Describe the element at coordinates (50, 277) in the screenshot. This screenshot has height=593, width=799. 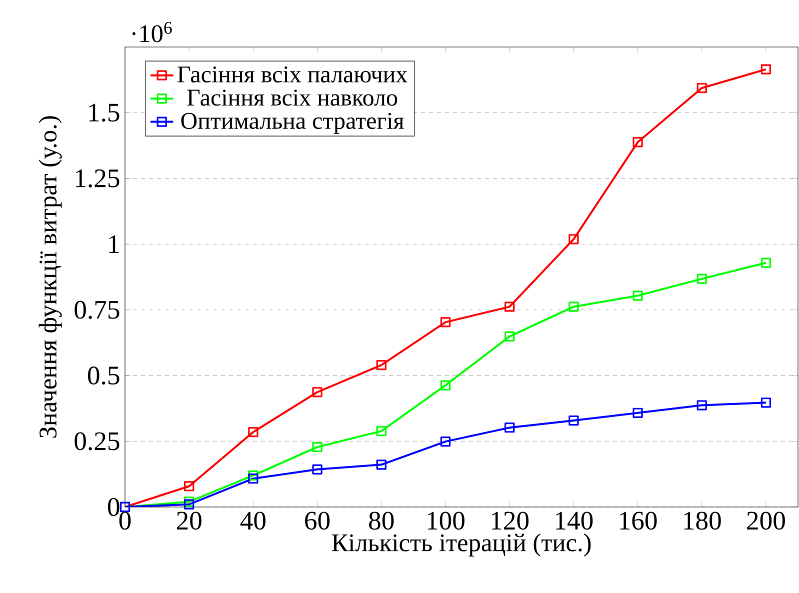
I see `y-axis-title: Значення функції витрат (у.о.)` at that location.